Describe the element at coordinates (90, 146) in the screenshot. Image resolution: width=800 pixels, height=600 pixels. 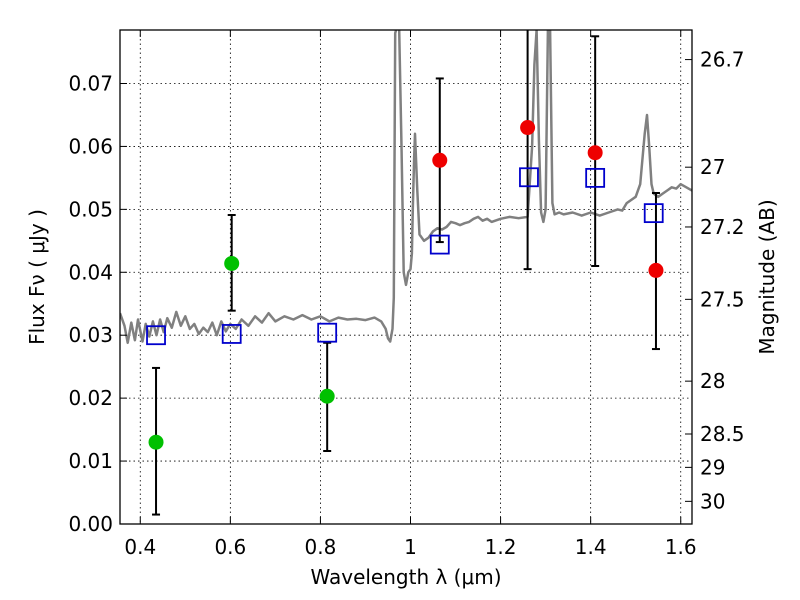
I see `y-tick-label: 0.06` at that location.